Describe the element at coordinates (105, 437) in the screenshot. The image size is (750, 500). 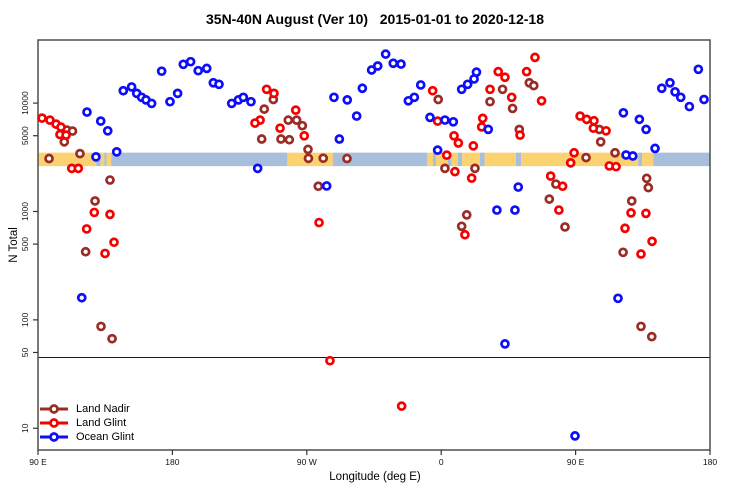
I see `legend-label-ocean-glint: Ocean Glint` at that location.